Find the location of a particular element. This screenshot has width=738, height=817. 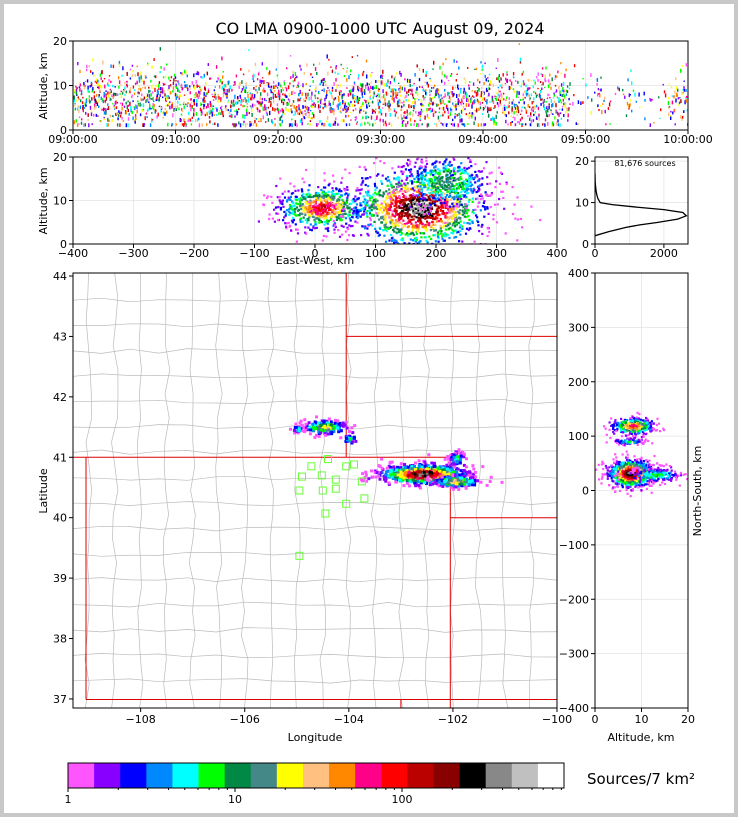

county-line is located at coordinates (88, 490).